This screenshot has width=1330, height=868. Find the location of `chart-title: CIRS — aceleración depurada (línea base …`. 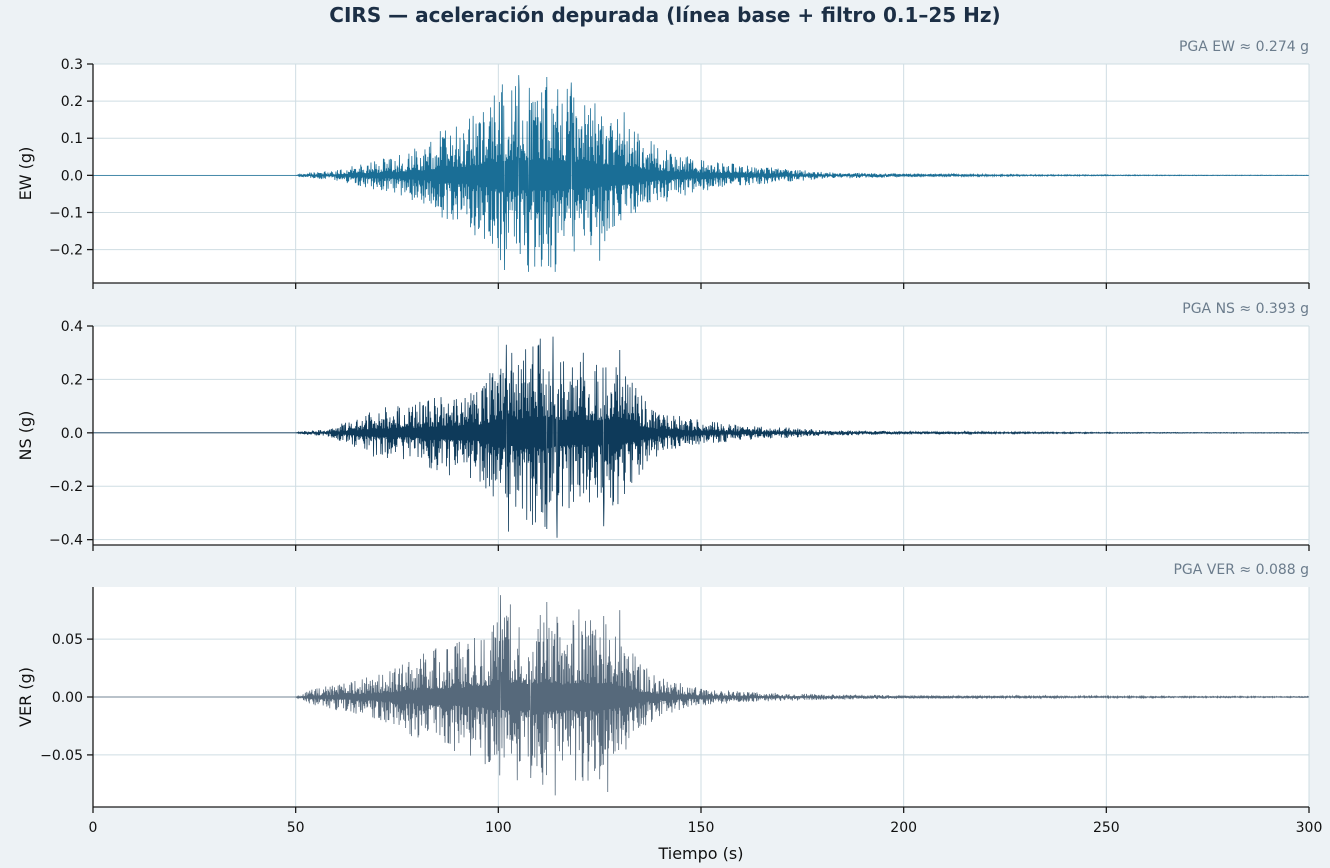

chart-title: CIRS — aceleración depurada (línea base … is located at coordinates (664, 15).